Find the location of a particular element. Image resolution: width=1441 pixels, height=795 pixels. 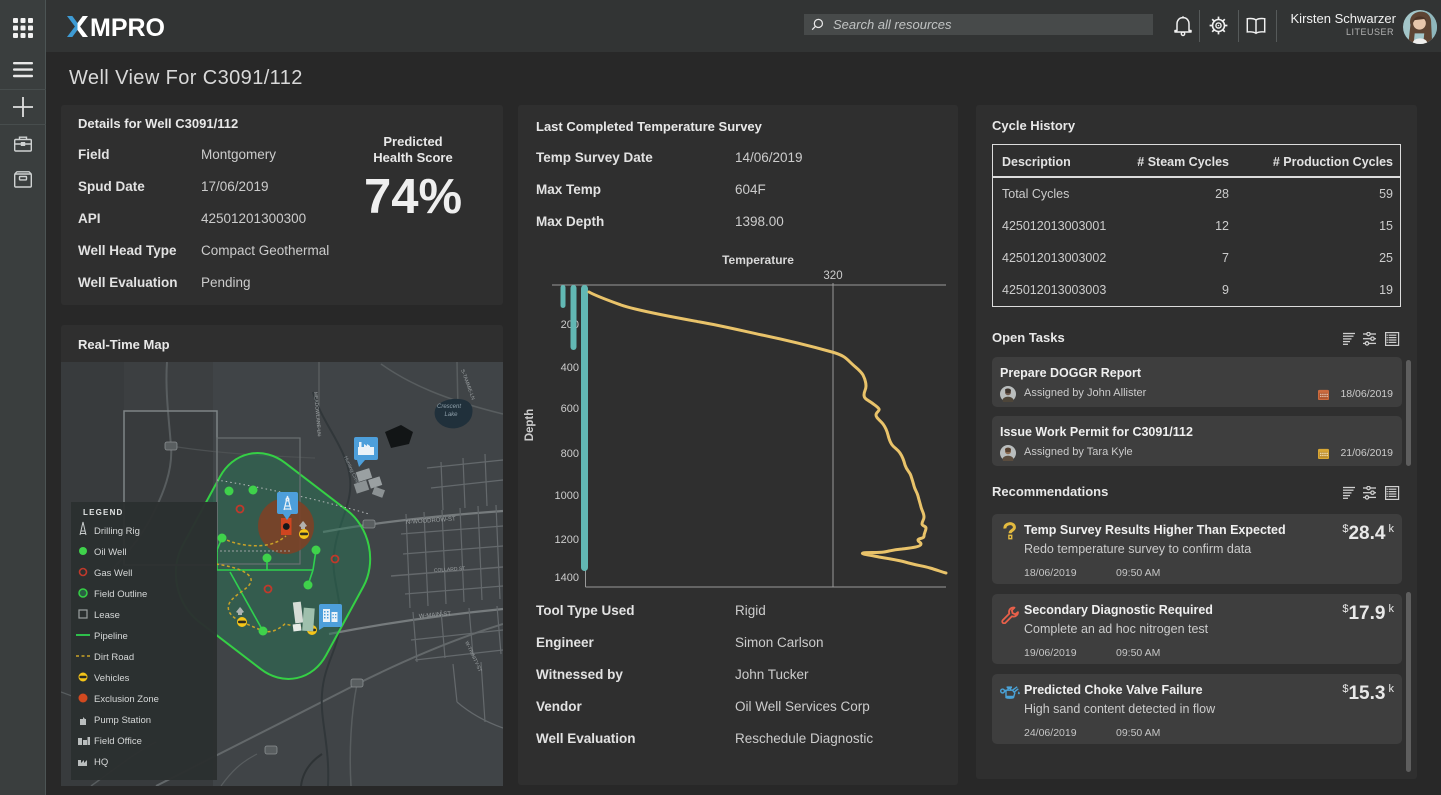

svg-text: Depth is located at coordinates (530, 425).